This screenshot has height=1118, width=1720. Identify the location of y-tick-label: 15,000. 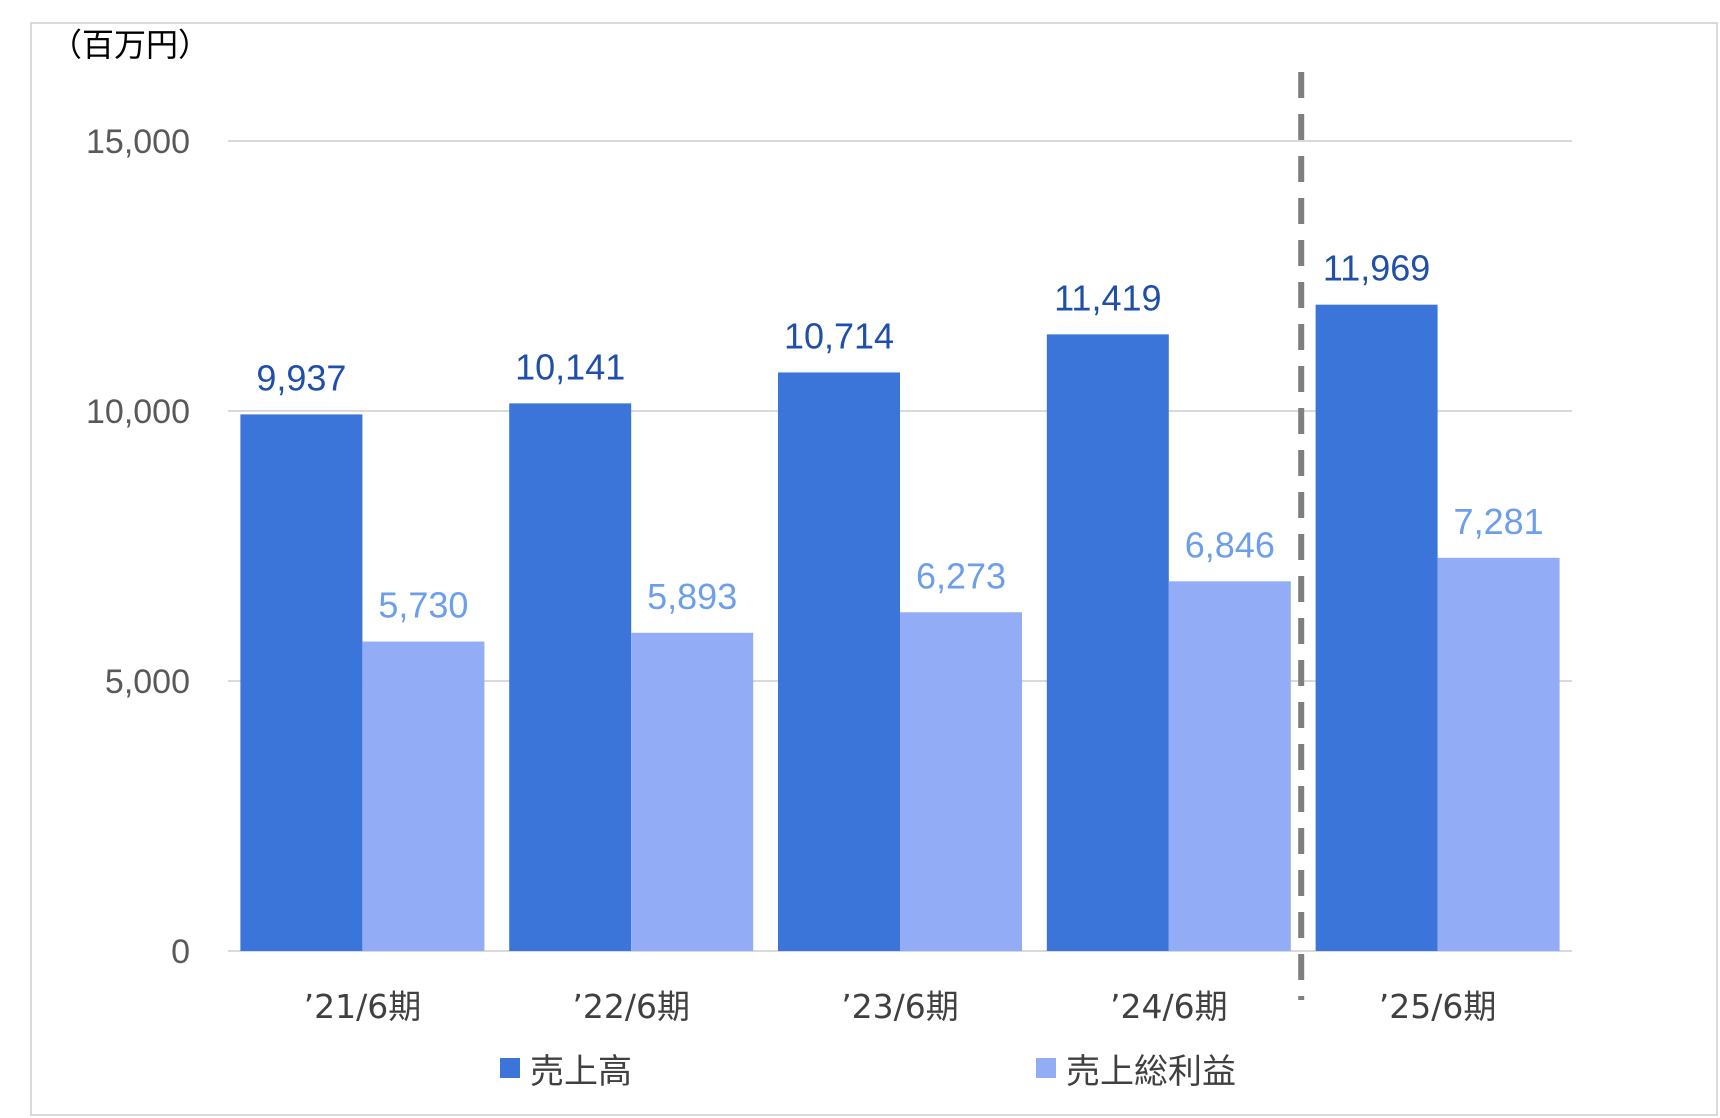
(138, 142).